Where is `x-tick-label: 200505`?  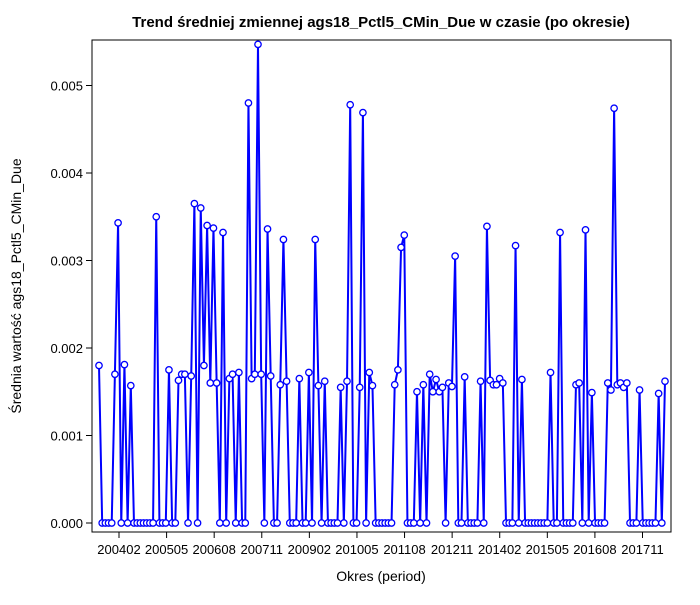
x-tick-label: 200505 is located at coordinates (166, 549).